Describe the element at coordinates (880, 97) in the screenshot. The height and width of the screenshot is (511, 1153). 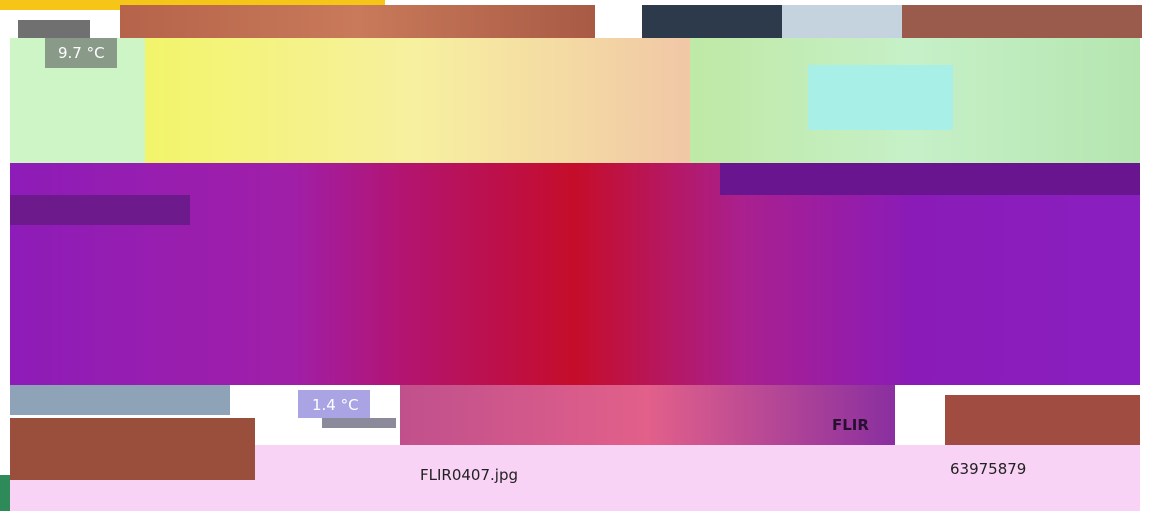
I see `cyan-window` at that location.